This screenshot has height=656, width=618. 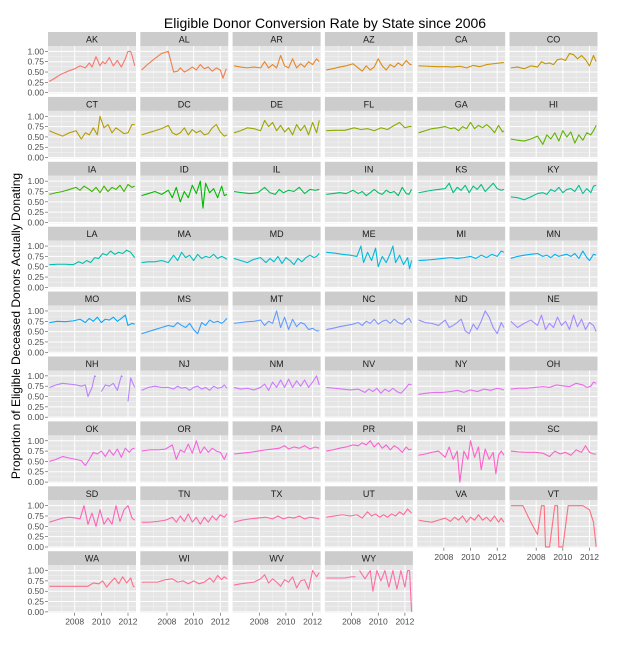 What do you see at coordinates (276, 103) in the screenshot?
I see `strip-de` at bounding box center [276, 103].